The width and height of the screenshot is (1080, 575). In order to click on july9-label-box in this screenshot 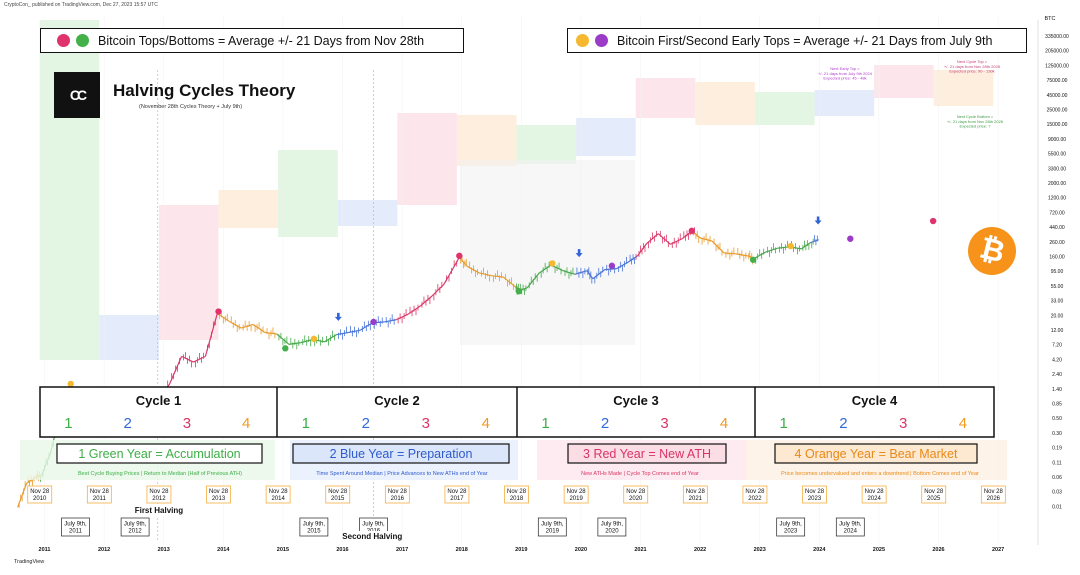, I will do `click(552, 527)`.